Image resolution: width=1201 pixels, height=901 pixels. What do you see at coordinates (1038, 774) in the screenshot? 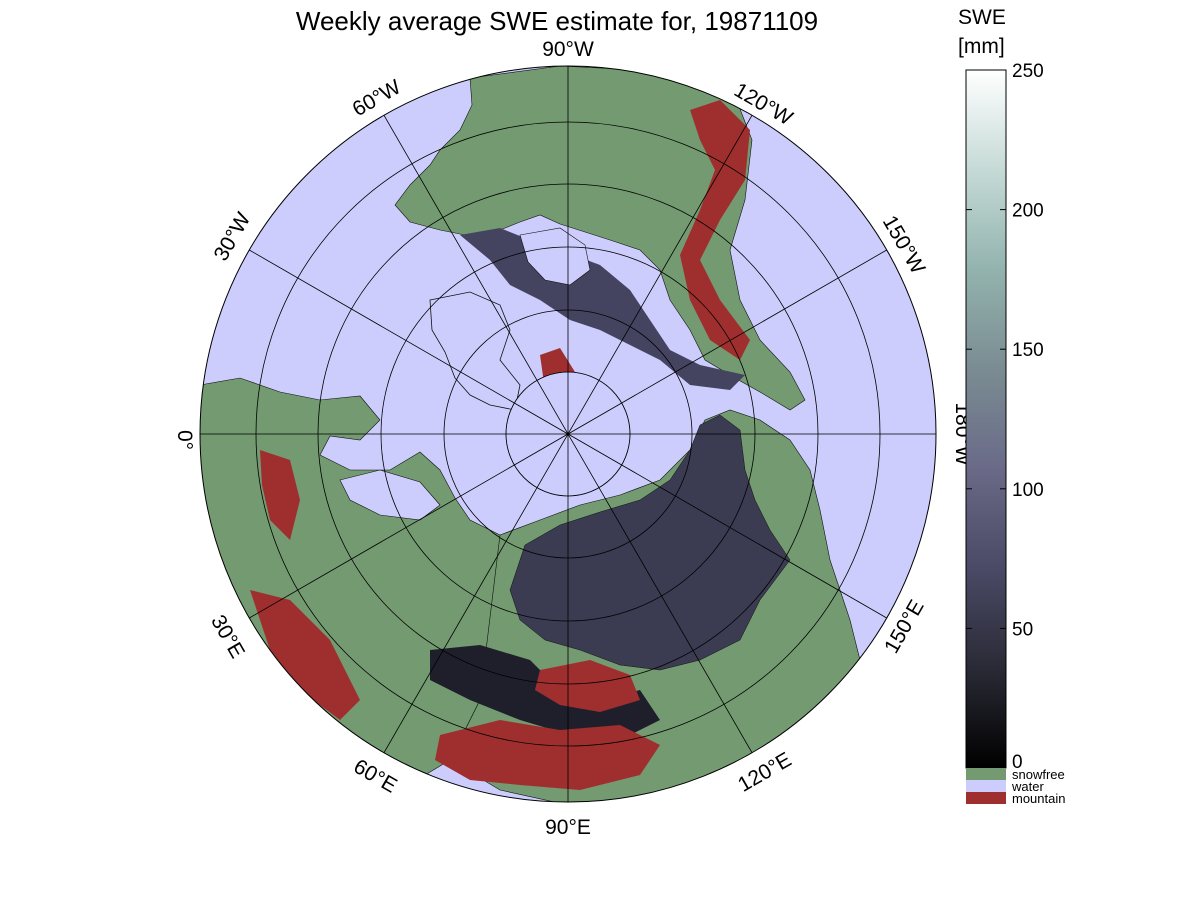
I see `legend-label-snowfree: snowfree` at bounding box center [1038, 774].